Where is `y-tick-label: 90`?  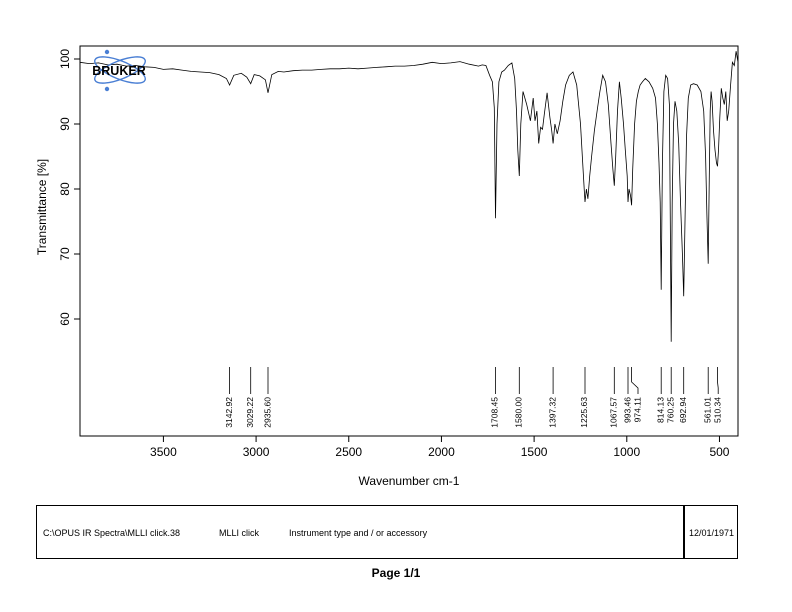
y-tick-label: 90 is located at coordinates (65, 124).